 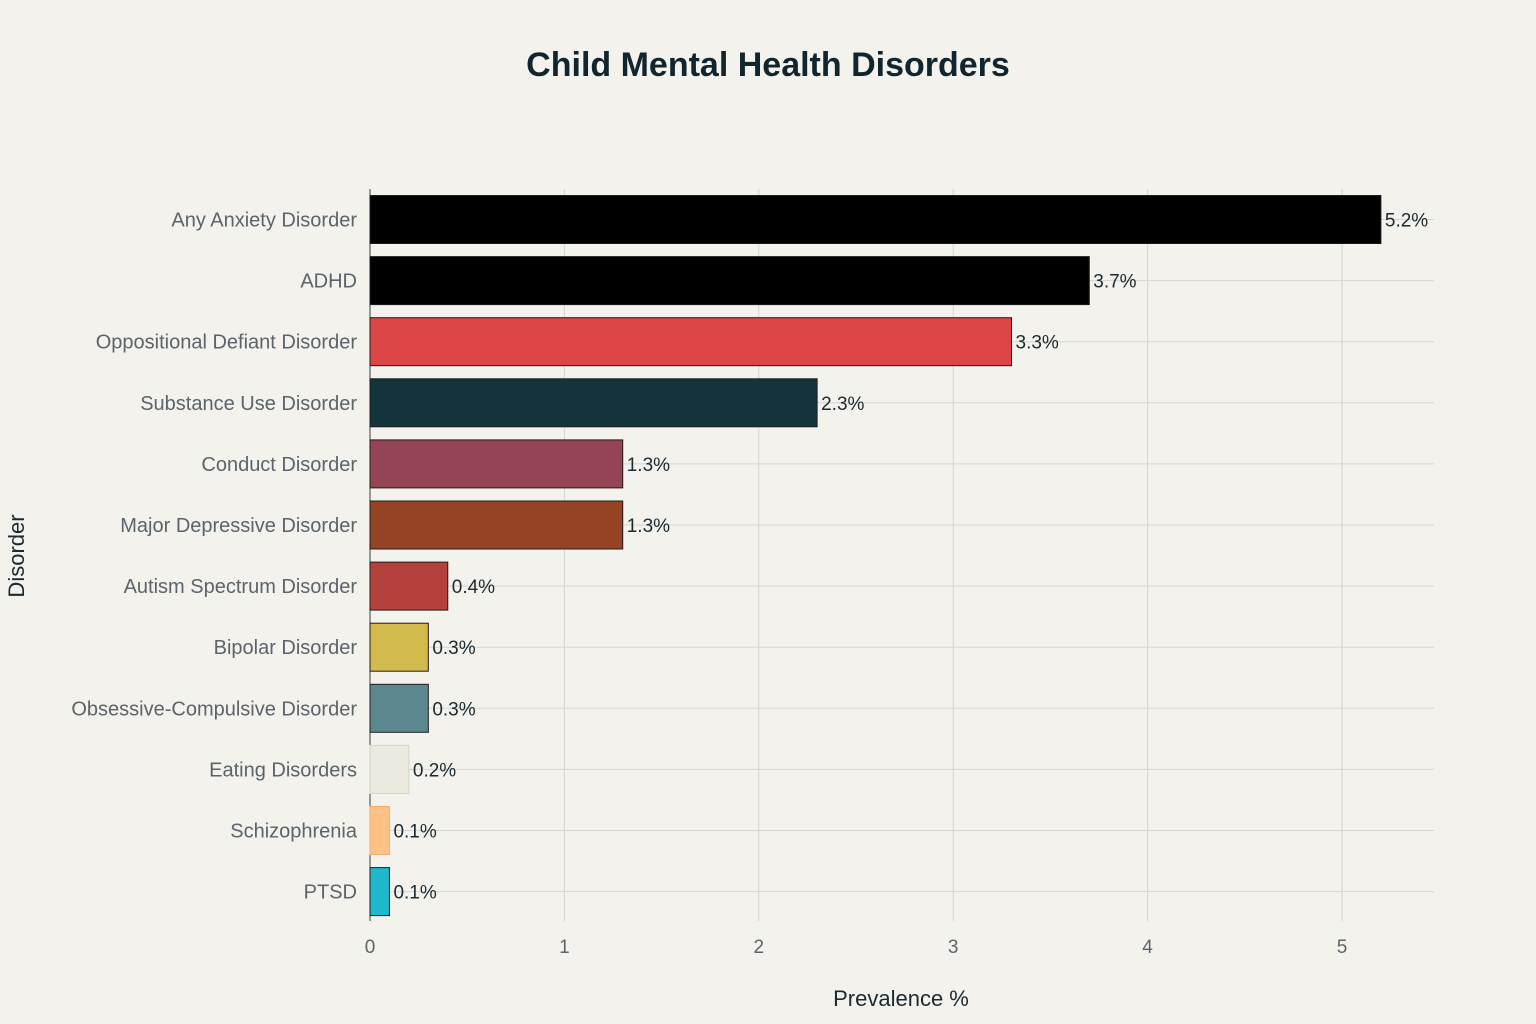 I want to click on category-label: Any Anxiety Disorder, so click(x=264, y=221).